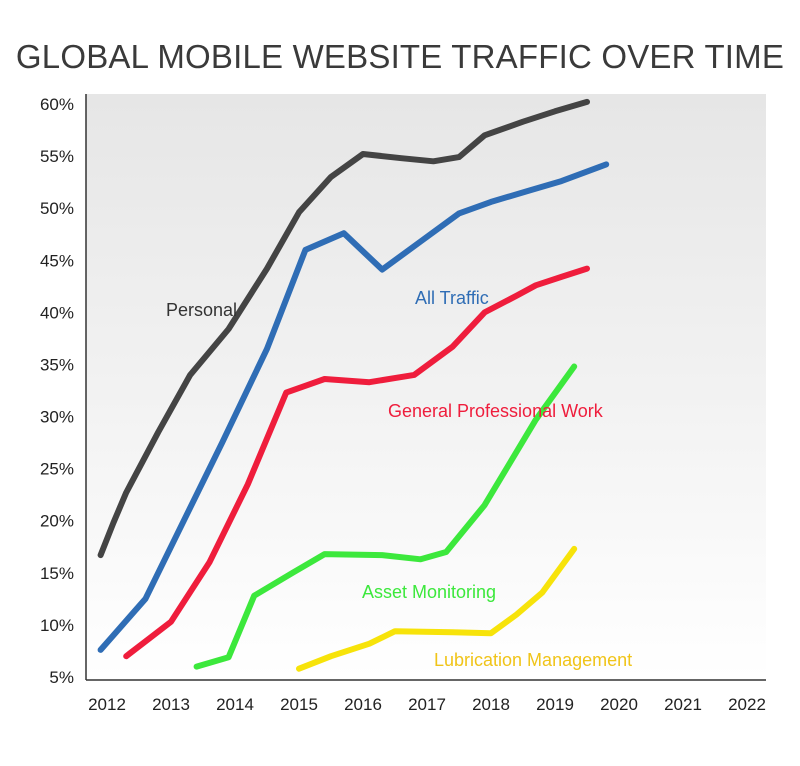  Describe the element at coordinates (496, 411) in the screenshot. I see `series-label: General Professional Work` at that location.